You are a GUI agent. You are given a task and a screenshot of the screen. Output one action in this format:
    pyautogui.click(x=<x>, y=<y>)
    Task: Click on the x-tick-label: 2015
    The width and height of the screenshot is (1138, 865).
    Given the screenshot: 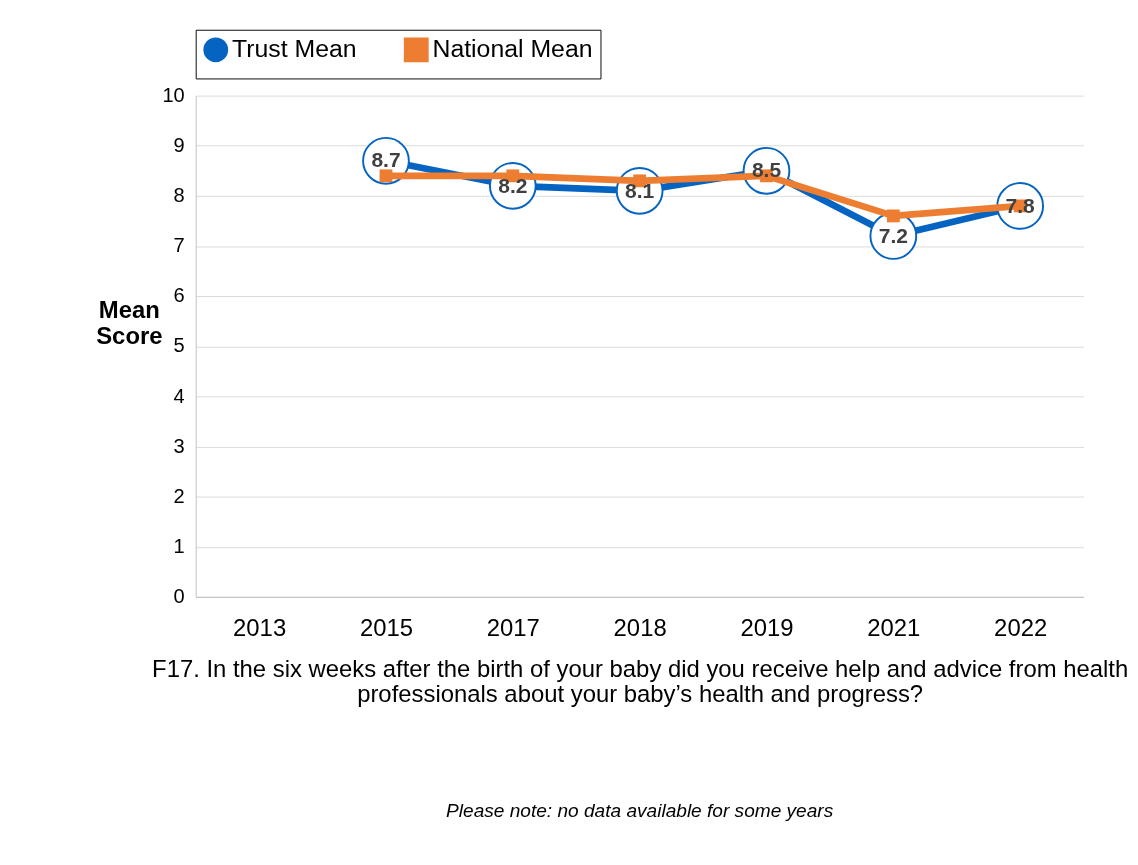 What is the action you would take?
    pyautogui.click(x=386, y=627)
    